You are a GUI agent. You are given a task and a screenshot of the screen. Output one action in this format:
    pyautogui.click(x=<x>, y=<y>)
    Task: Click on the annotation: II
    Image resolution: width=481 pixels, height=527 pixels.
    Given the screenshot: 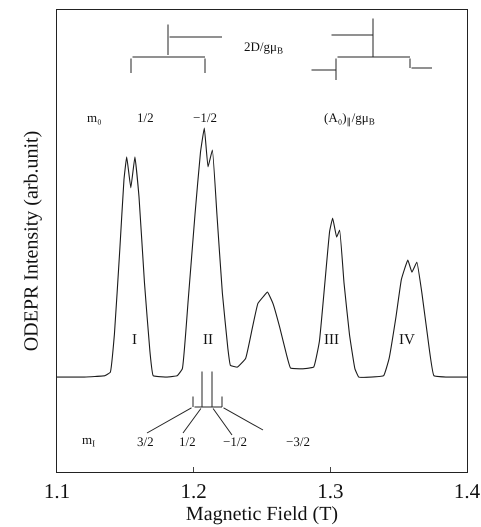 What is the action you would take?
    pyautogui.click(x=208, y=340)
    